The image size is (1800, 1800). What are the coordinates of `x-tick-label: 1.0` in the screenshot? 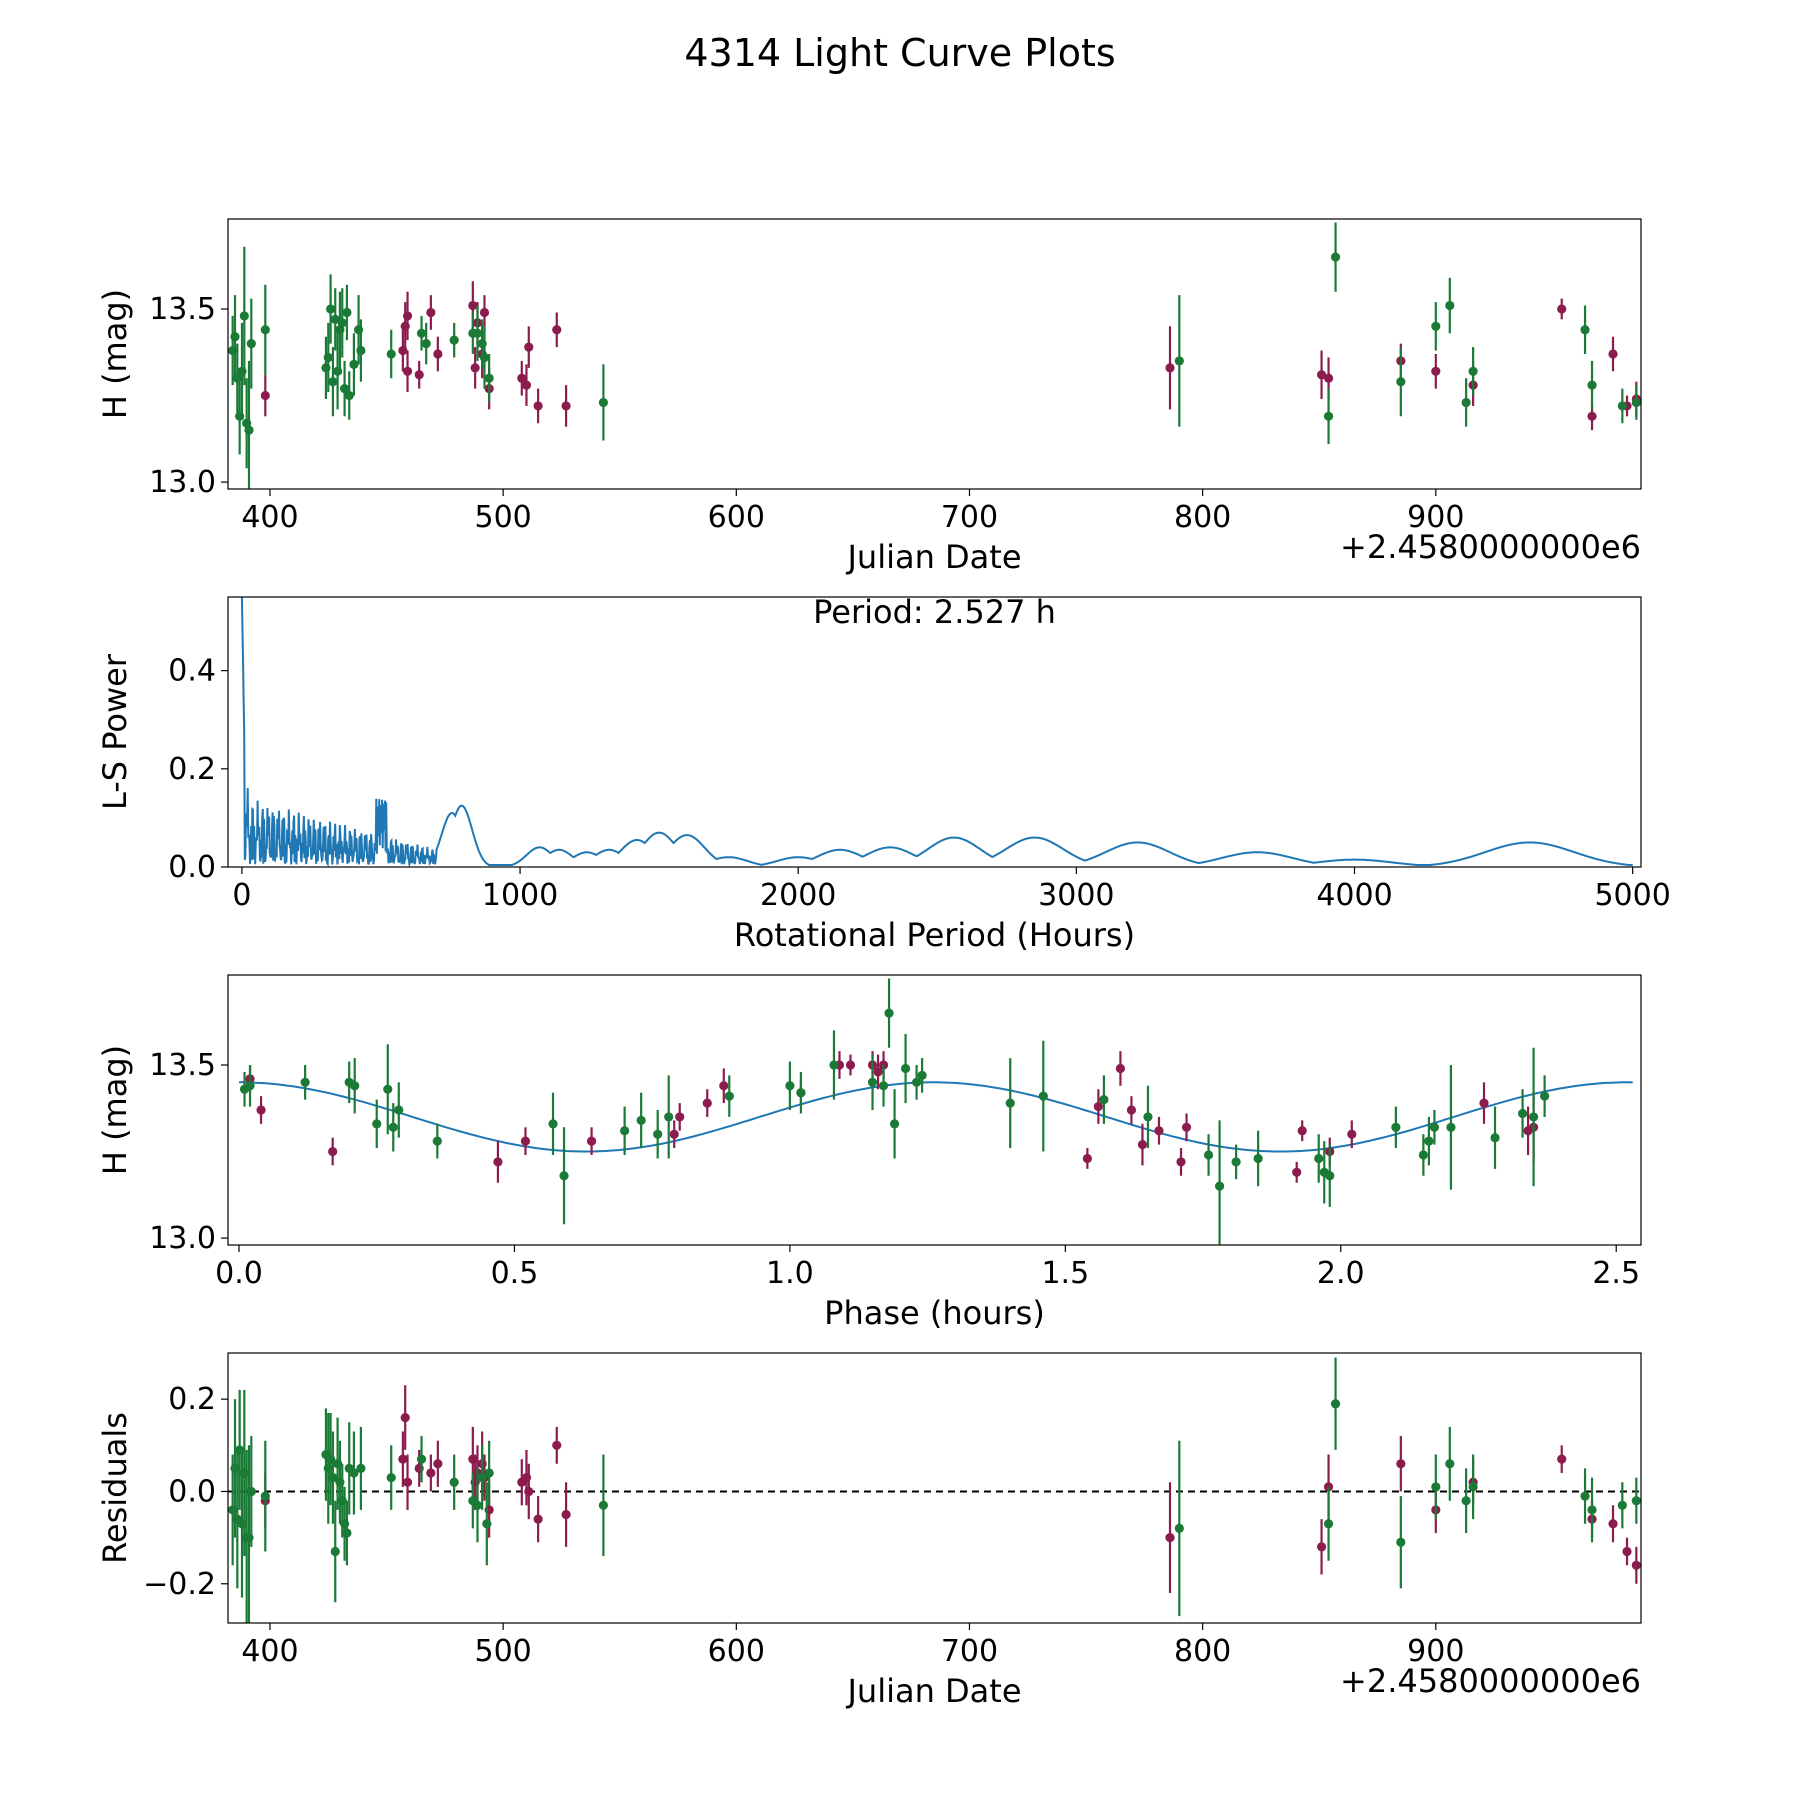 It's located at (790, 1273).